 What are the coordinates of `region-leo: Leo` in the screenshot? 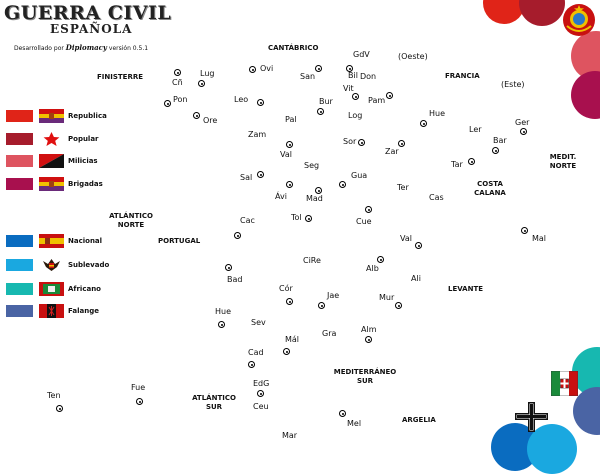 It's located at (241, 99).